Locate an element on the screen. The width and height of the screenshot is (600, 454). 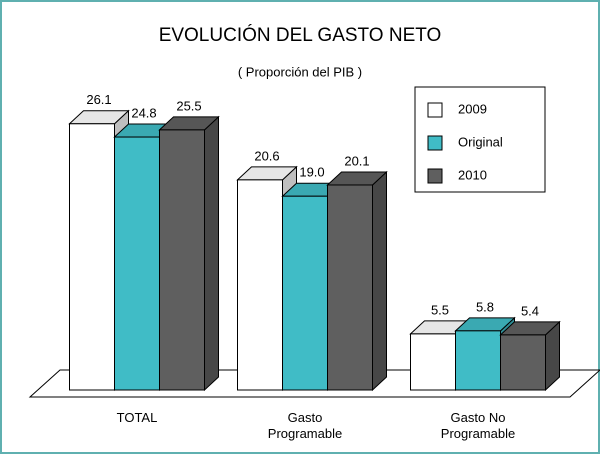
value-label: 20.1 is located at coordinates (356, 160).